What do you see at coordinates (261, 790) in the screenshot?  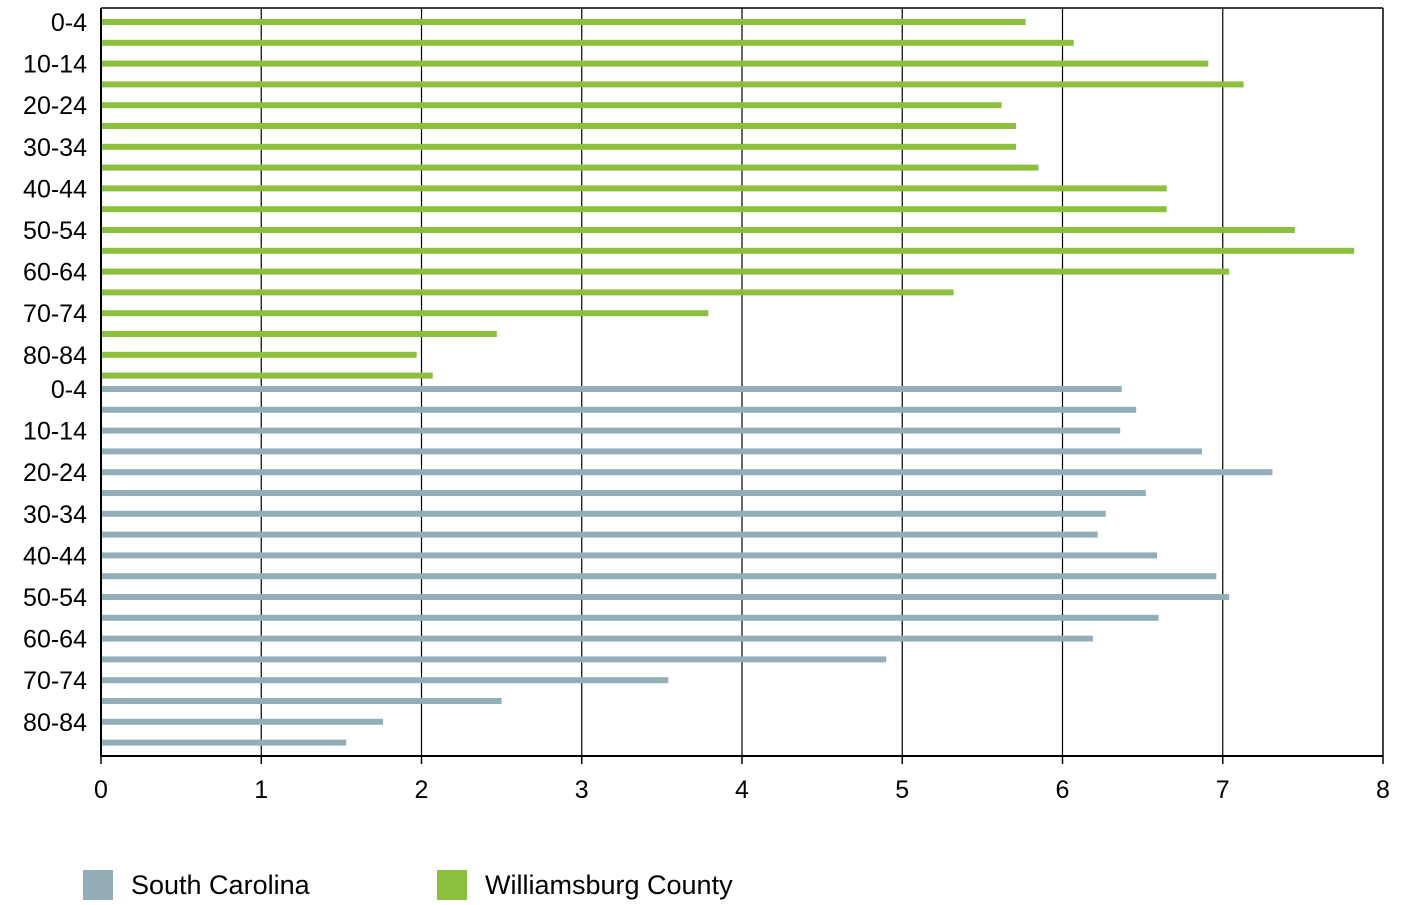 I see `x-tick-label: 1` at bounding box center [261, 790].